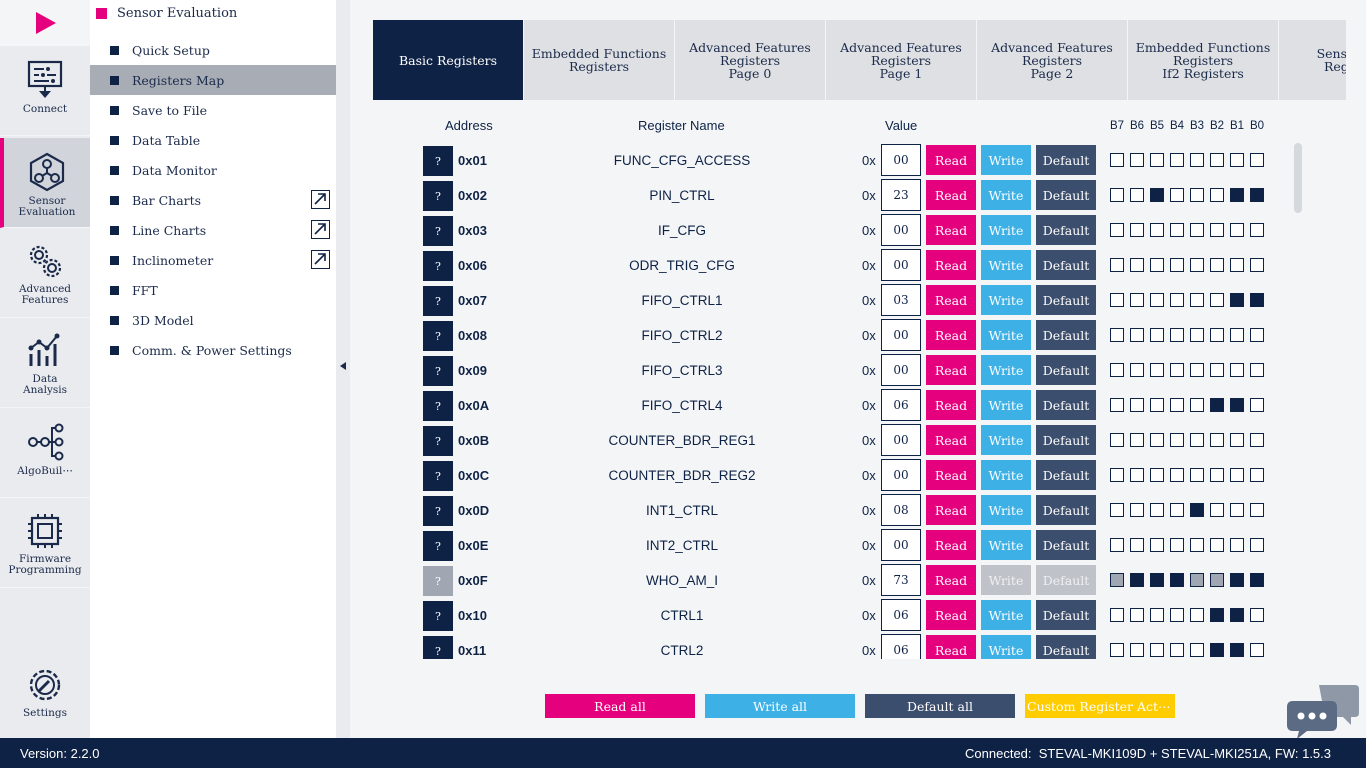 The height and width of the screenshot is (768, 1366). What do you see at coordinates (320, 259) in the screenshot?
I see `open-external-icon` at bounding box center [320, 259].